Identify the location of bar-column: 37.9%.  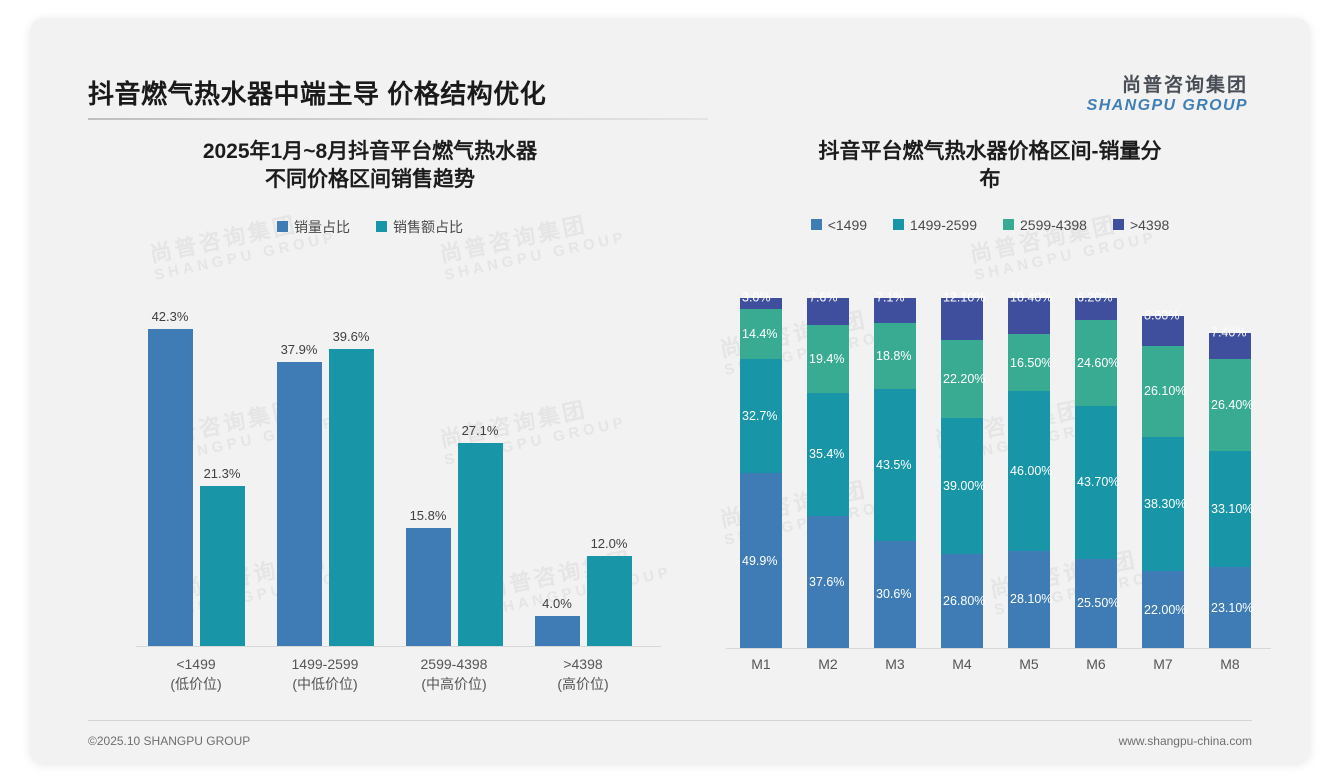
(299, 466).